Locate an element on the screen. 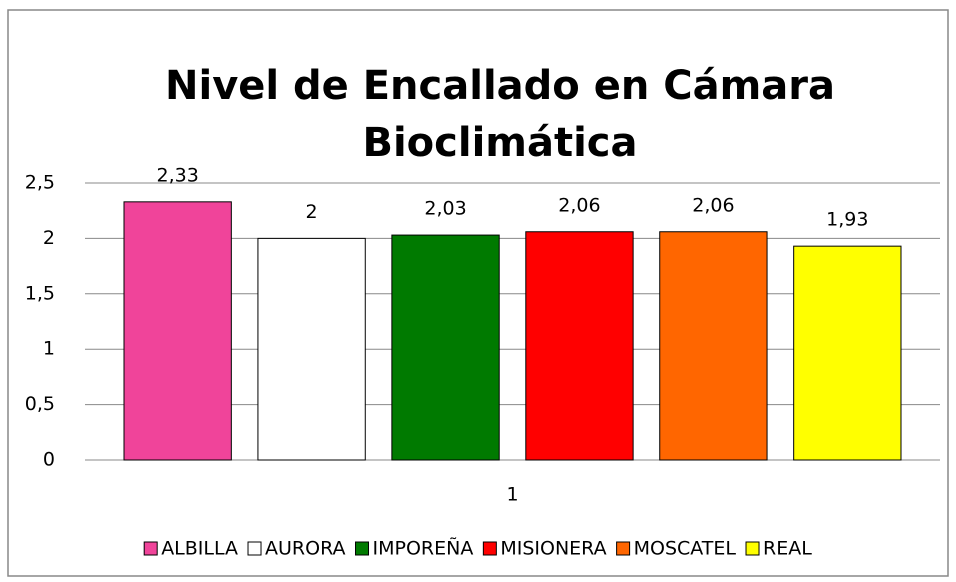 The width and height of the screenshot is (956, 582). legend-label: ALBILLA is located at coordinates (199, 549).